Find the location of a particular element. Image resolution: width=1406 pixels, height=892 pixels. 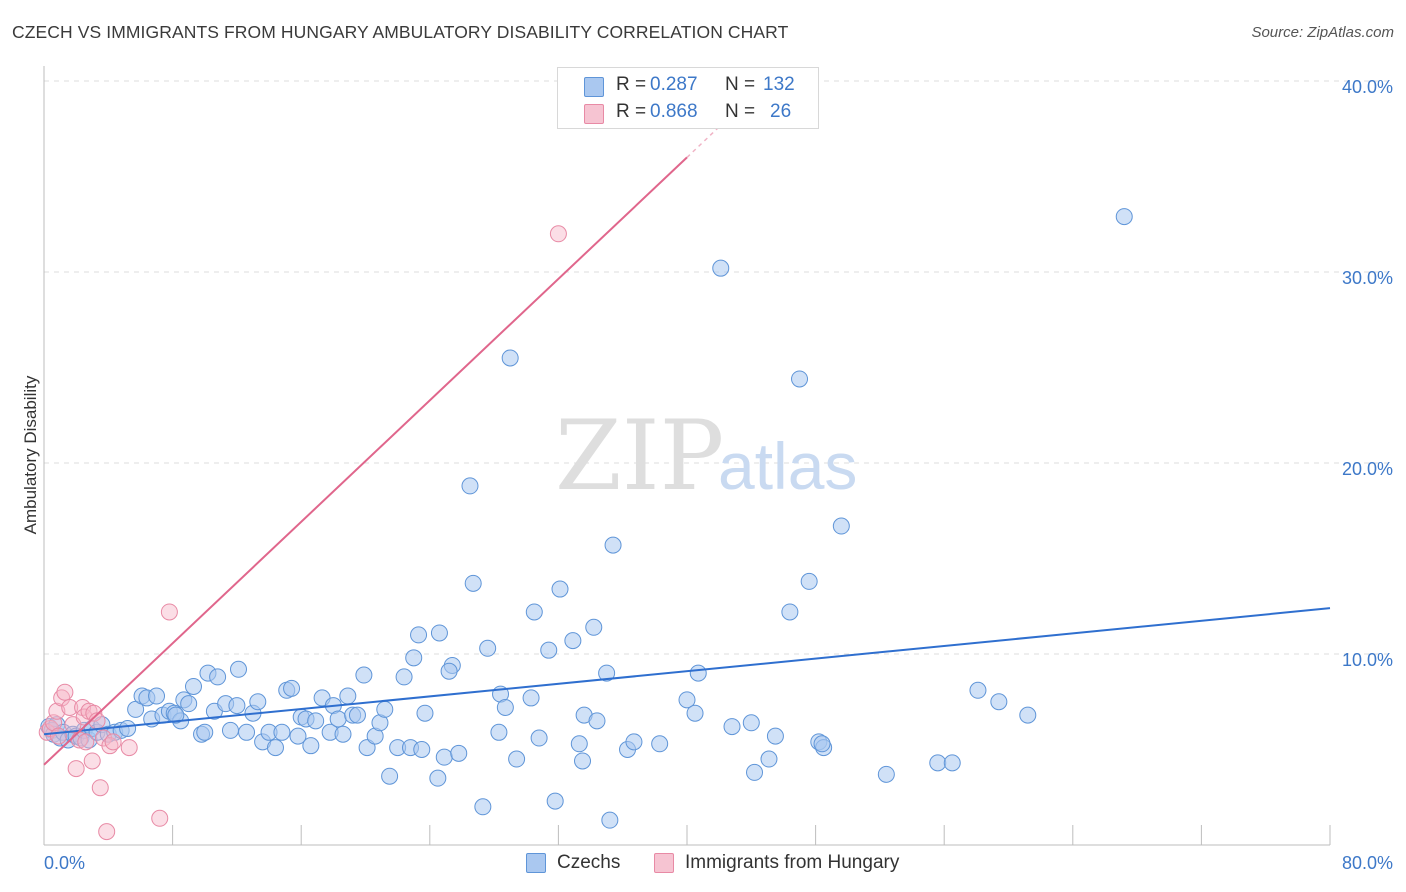

y-tick-label: 10.0% is located at coordinates (1367, 660).